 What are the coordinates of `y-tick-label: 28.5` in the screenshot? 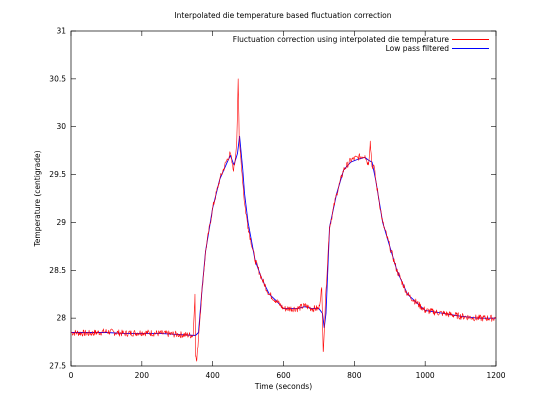 It's located at (57, 270).